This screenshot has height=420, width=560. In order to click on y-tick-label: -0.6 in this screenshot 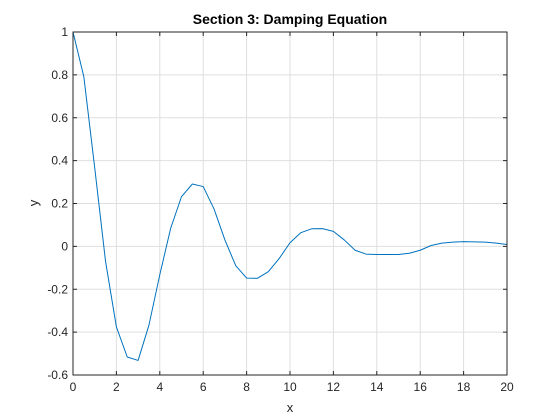, I will do `click(57, 375)`.